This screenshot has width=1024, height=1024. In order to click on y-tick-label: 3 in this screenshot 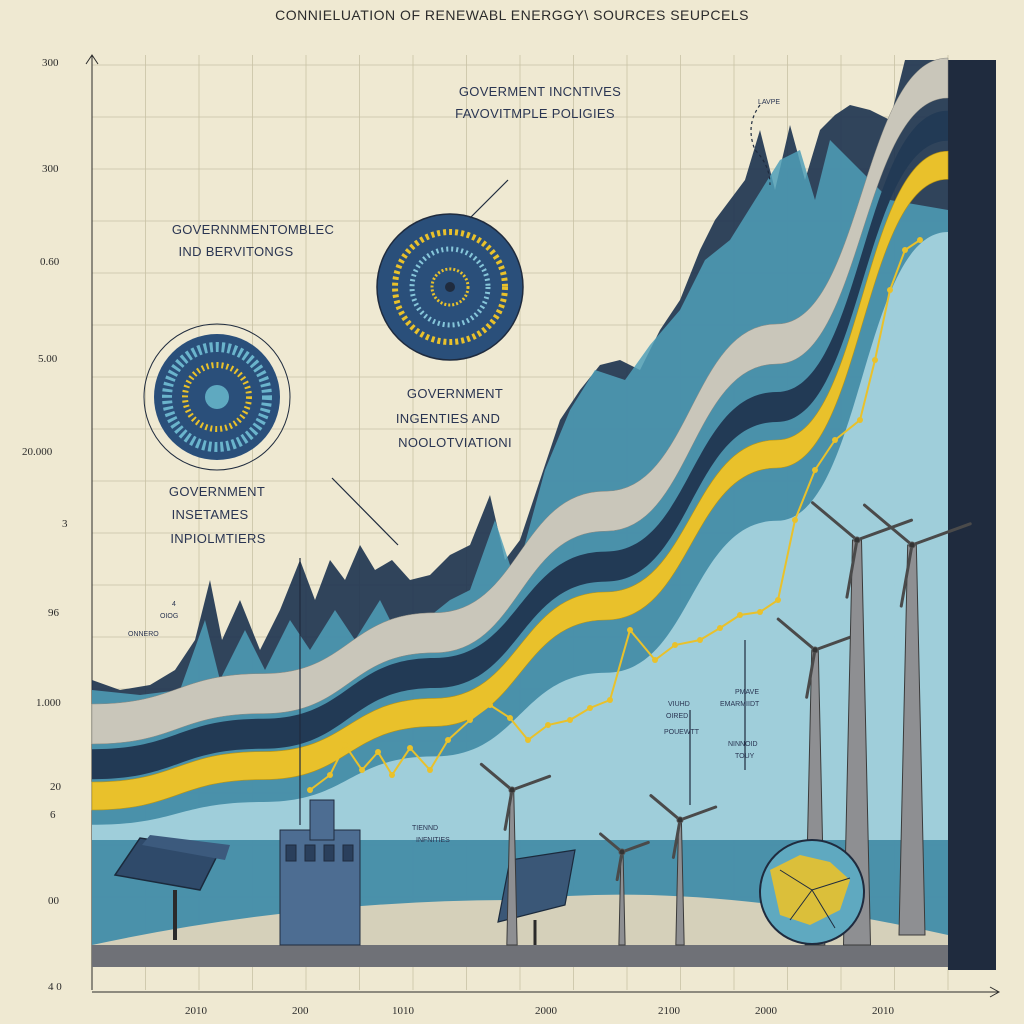, I will do `click(65, 524)`.